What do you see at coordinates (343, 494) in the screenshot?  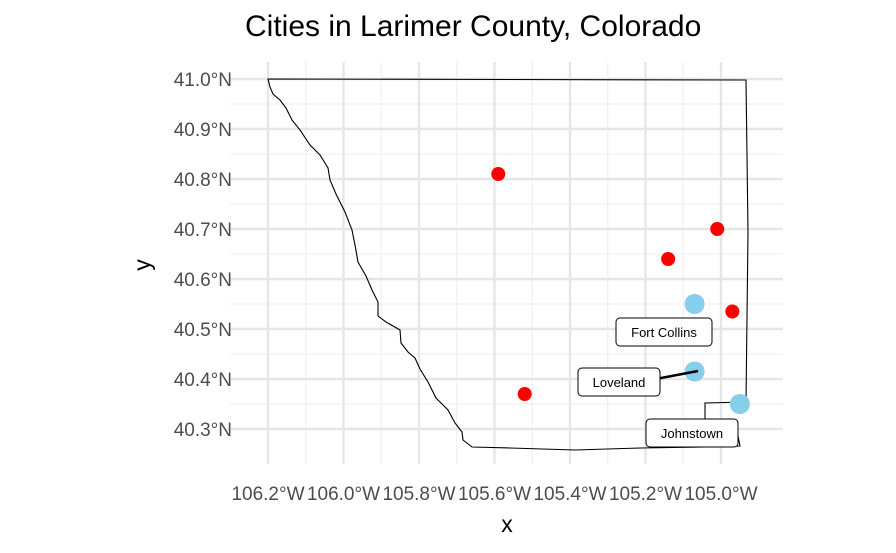 I see `x-tick-label: 106.0°W` at bounding box center [343, 494].